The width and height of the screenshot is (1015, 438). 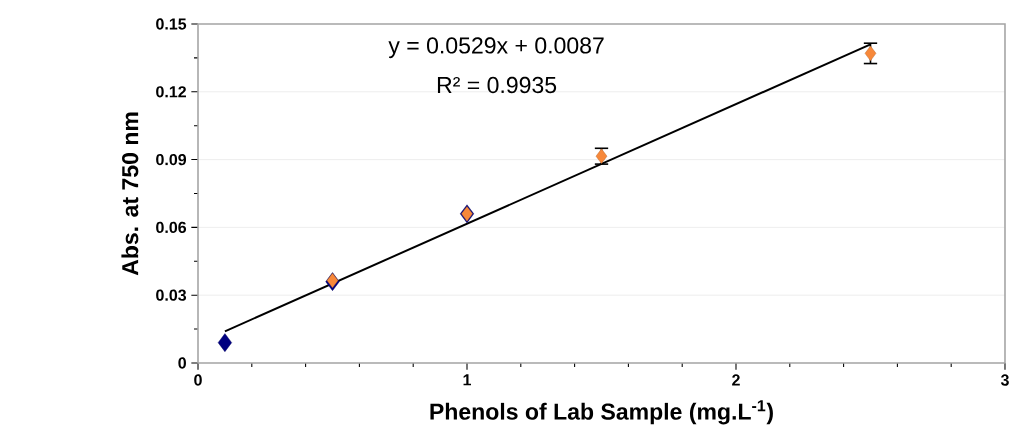 What do you see at coordinates (171, 92) in the screenshot?
I see `y-tick-label: 0.12` at bounding box center [171, 92].